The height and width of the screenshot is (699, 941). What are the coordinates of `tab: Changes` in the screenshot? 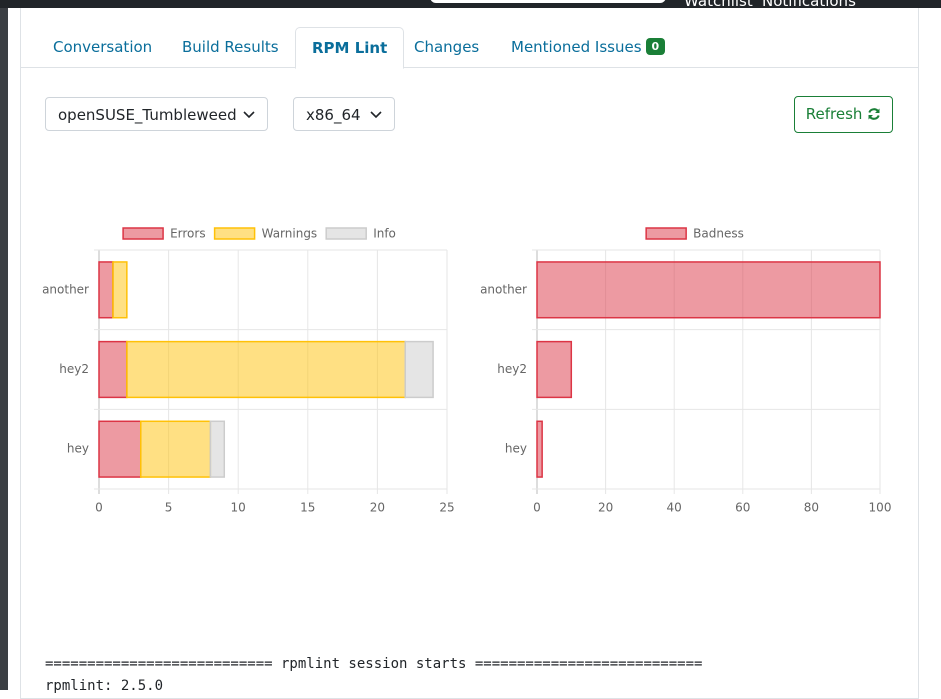 It's located at (447, 47).